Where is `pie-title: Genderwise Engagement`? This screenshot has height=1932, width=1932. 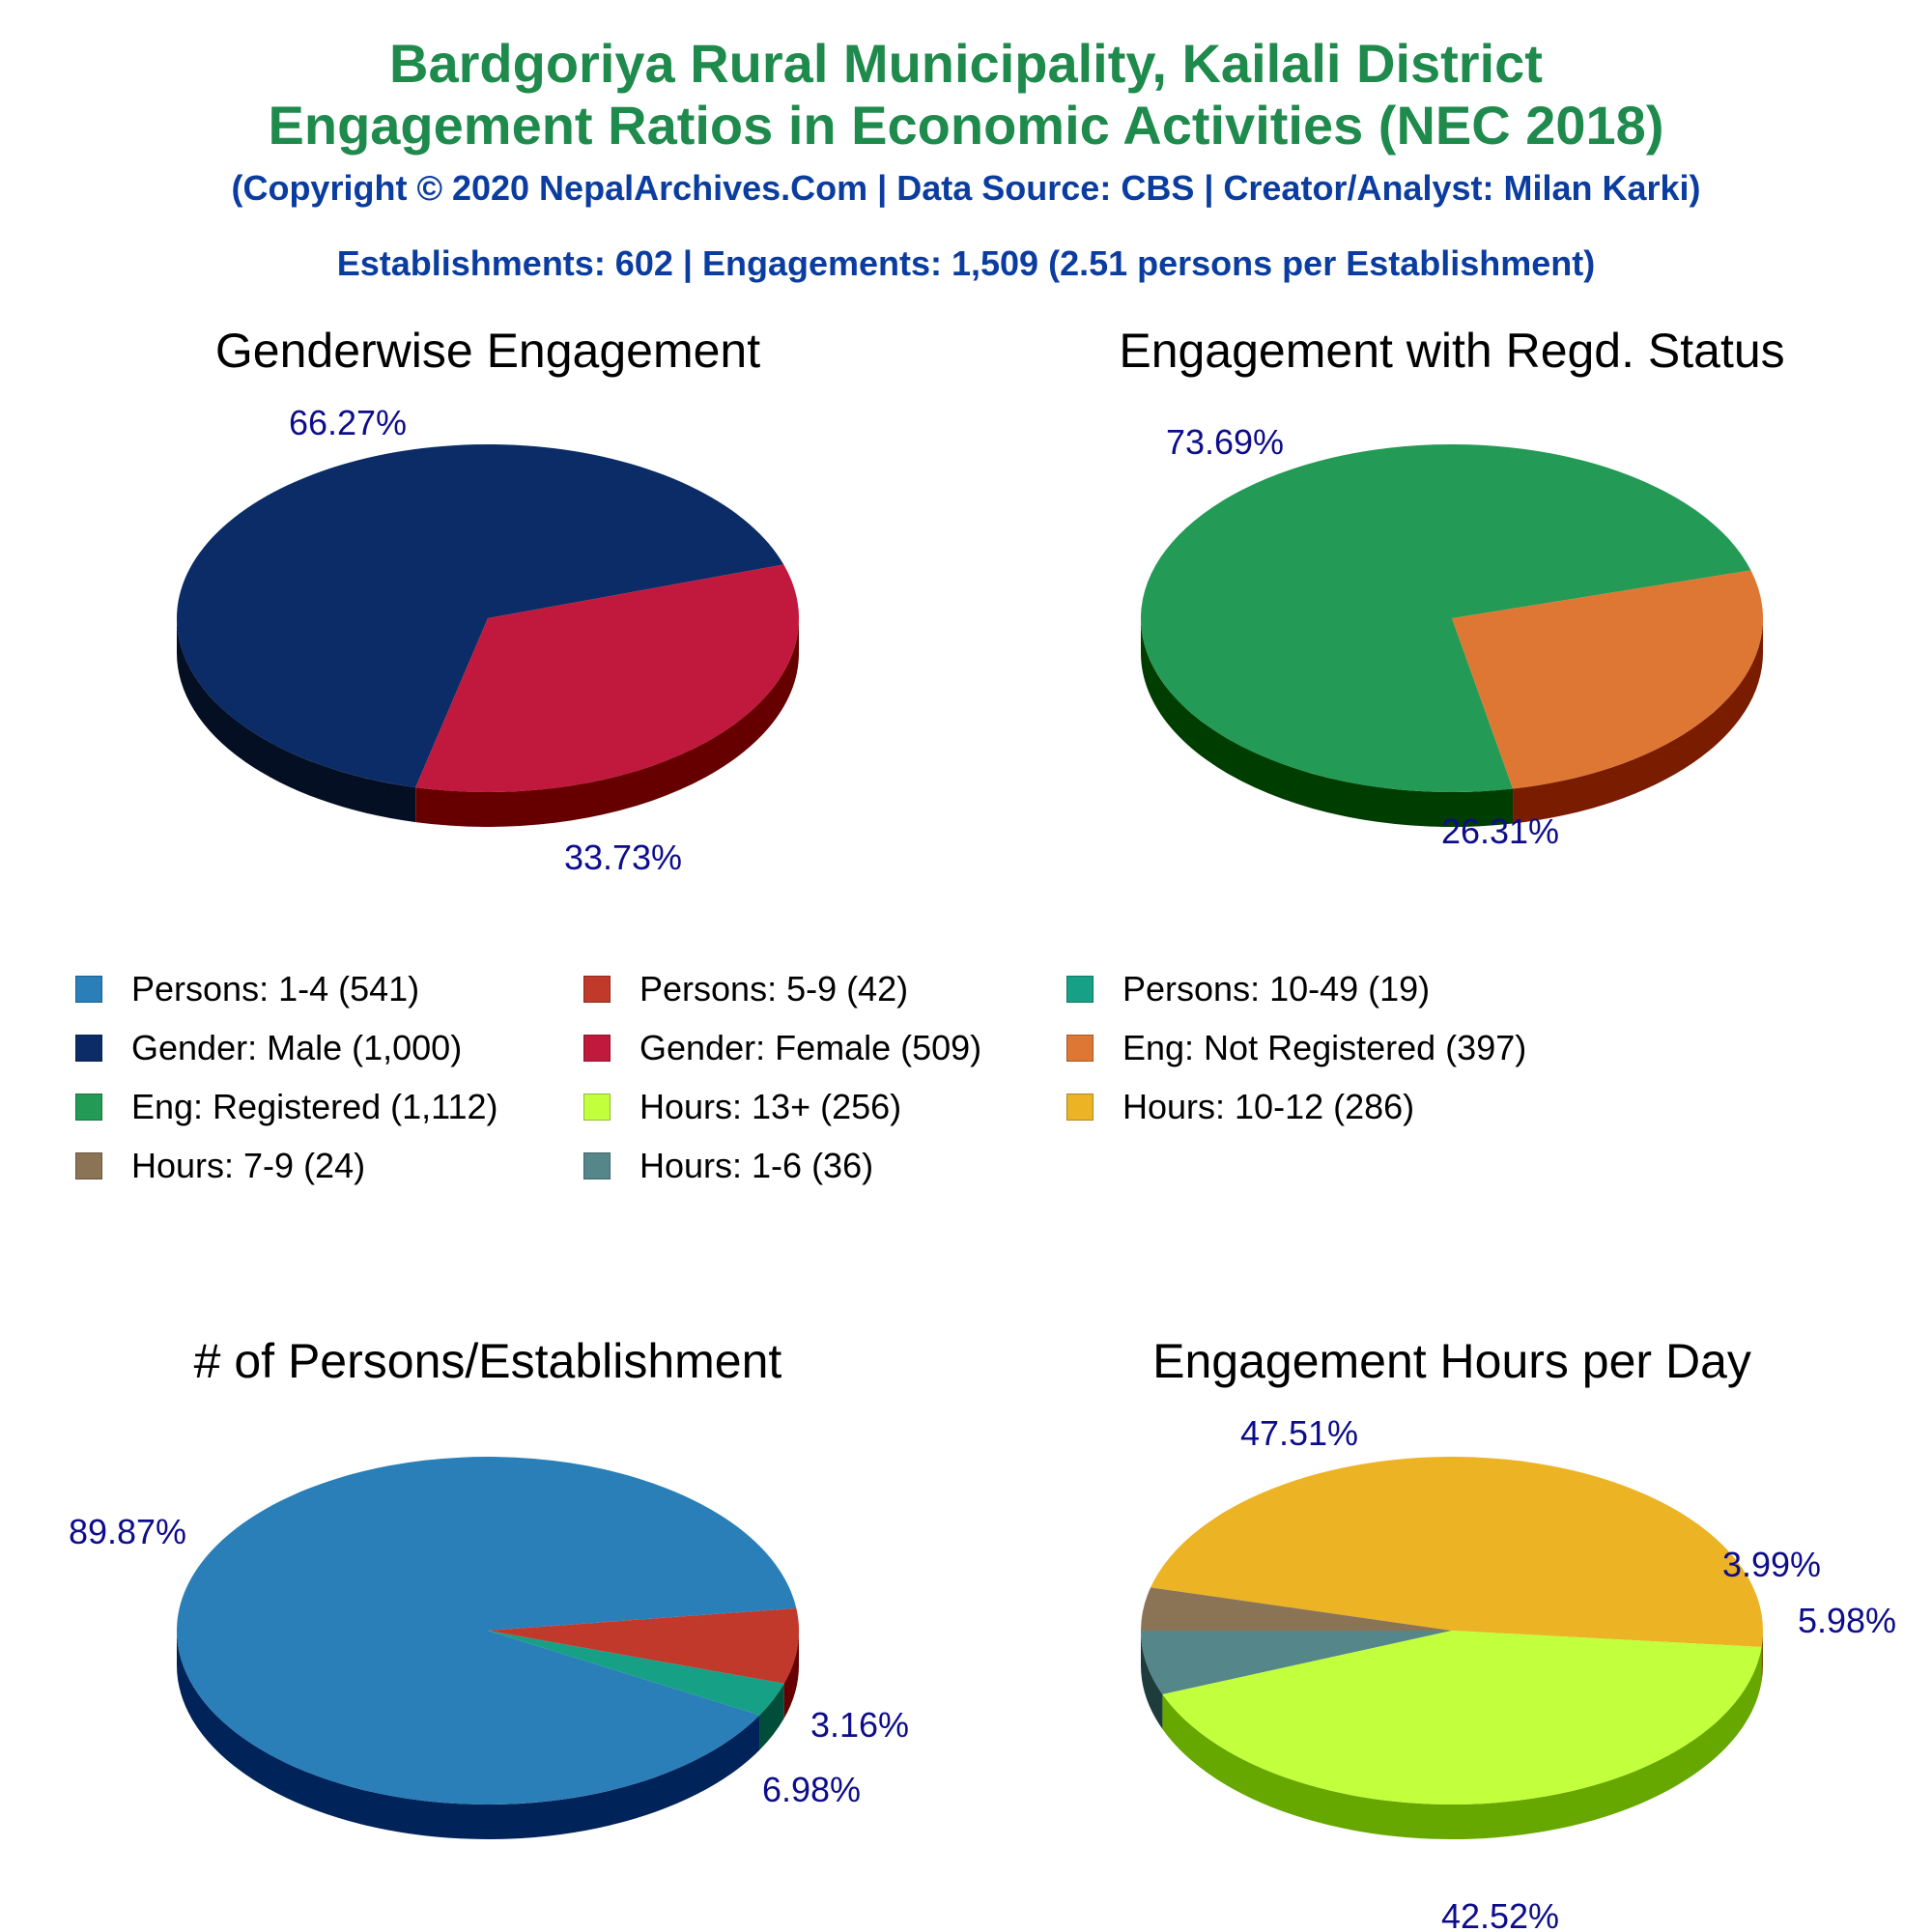 pie-title: Genderwise Engagement is located at coordinates (487, 351).